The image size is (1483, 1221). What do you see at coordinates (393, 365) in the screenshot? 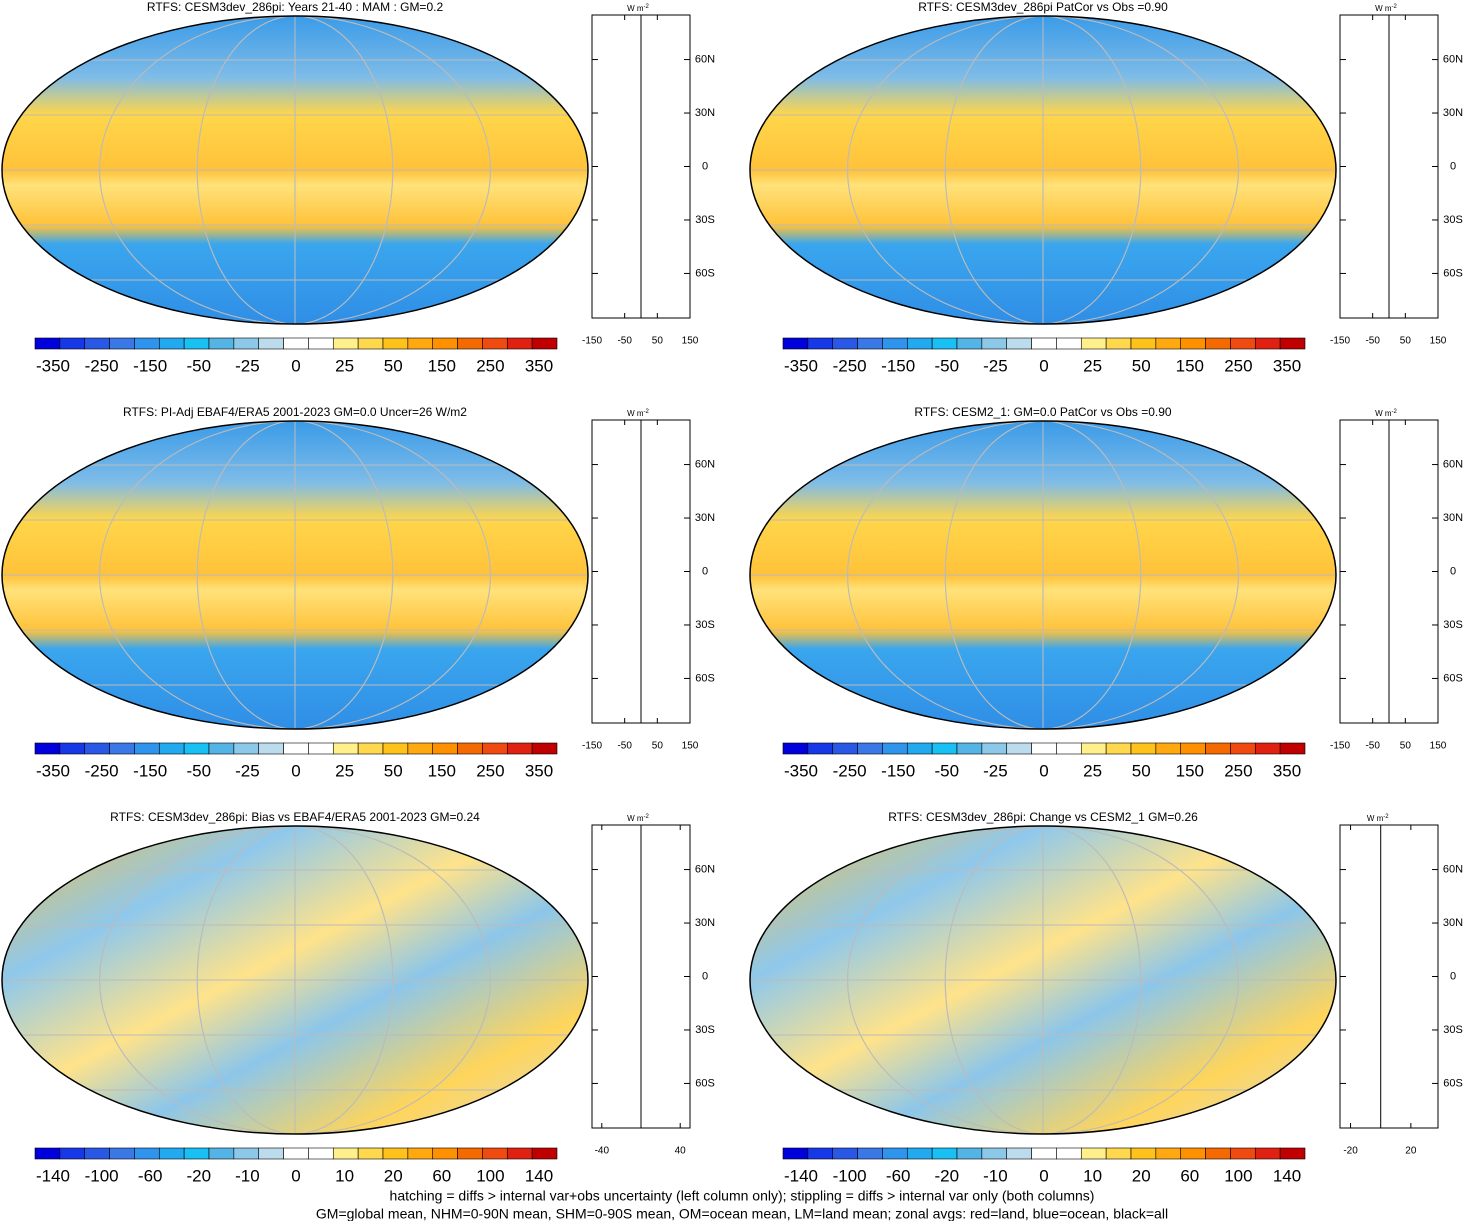
I see `colorbar-label: 50` at bounding box center [393, 365].